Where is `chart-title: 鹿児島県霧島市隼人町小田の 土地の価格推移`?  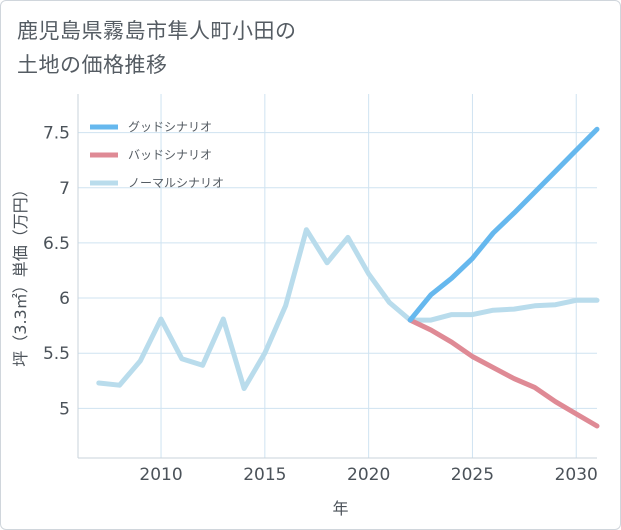 chart-title: 鹿児島県霧島市隼人町小田の 土地の価格推移 is located at coordinates (227, 48).